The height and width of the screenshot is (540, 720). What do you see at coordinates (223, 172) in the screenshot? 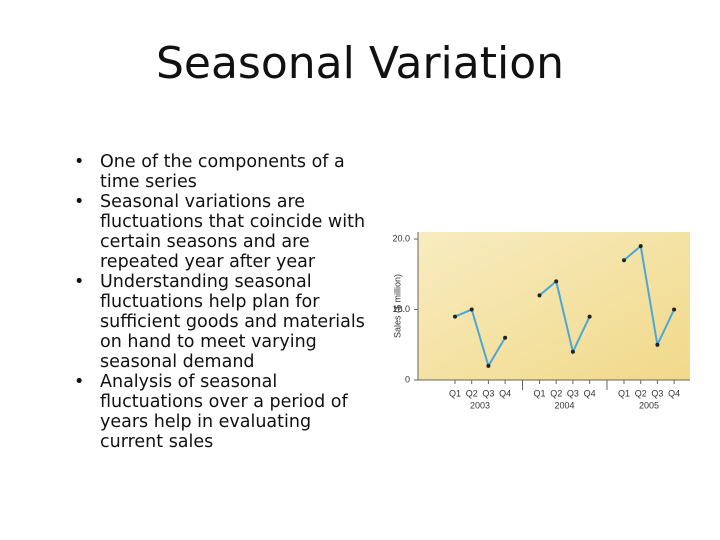
I see `bullet: One of the components of a time series` at bounding box center [223, 172].